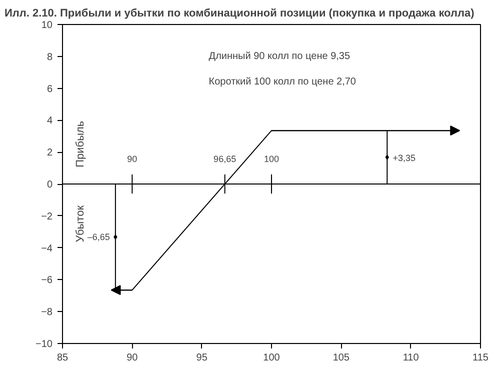 This screenshot has height=373, width=500. What do you see at coordinates (44, 344) in the screenshot?
I see `y-tick-label: −10` at bounding box center [44, 344].